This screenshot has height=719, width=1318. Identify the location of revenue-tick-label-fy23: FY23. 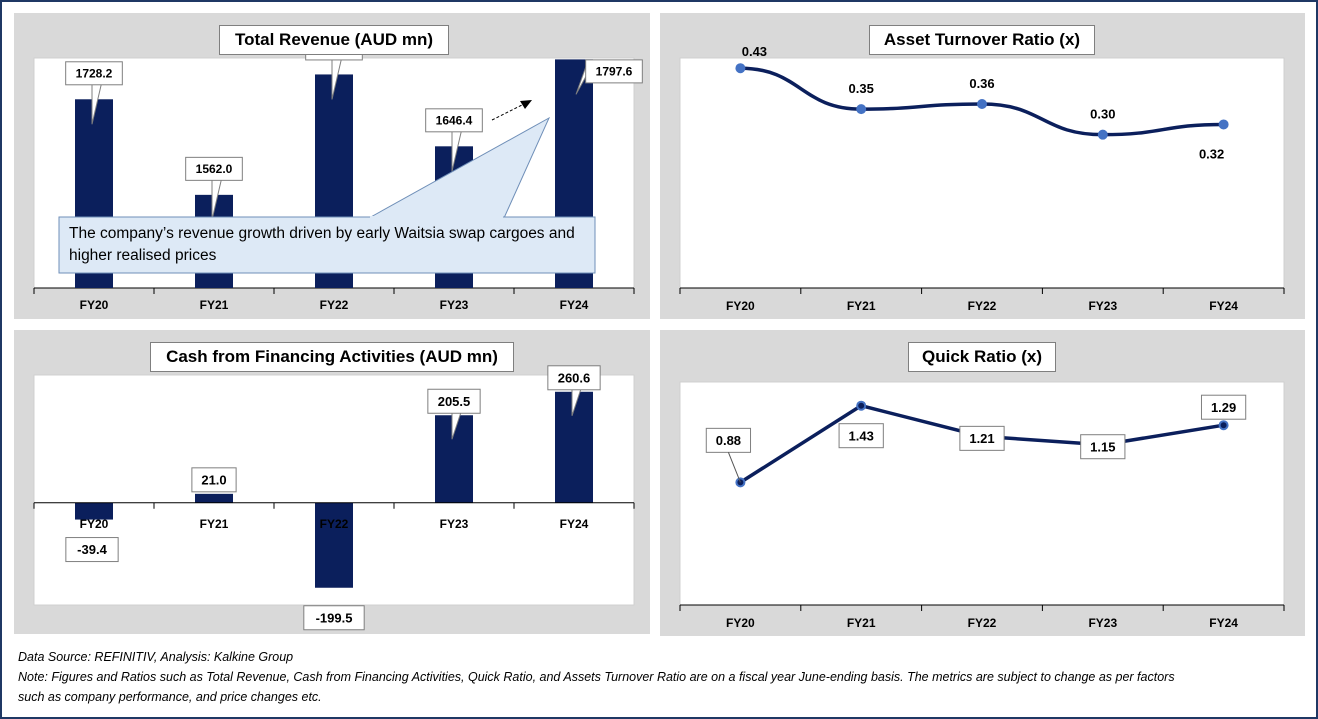
(454, 305).